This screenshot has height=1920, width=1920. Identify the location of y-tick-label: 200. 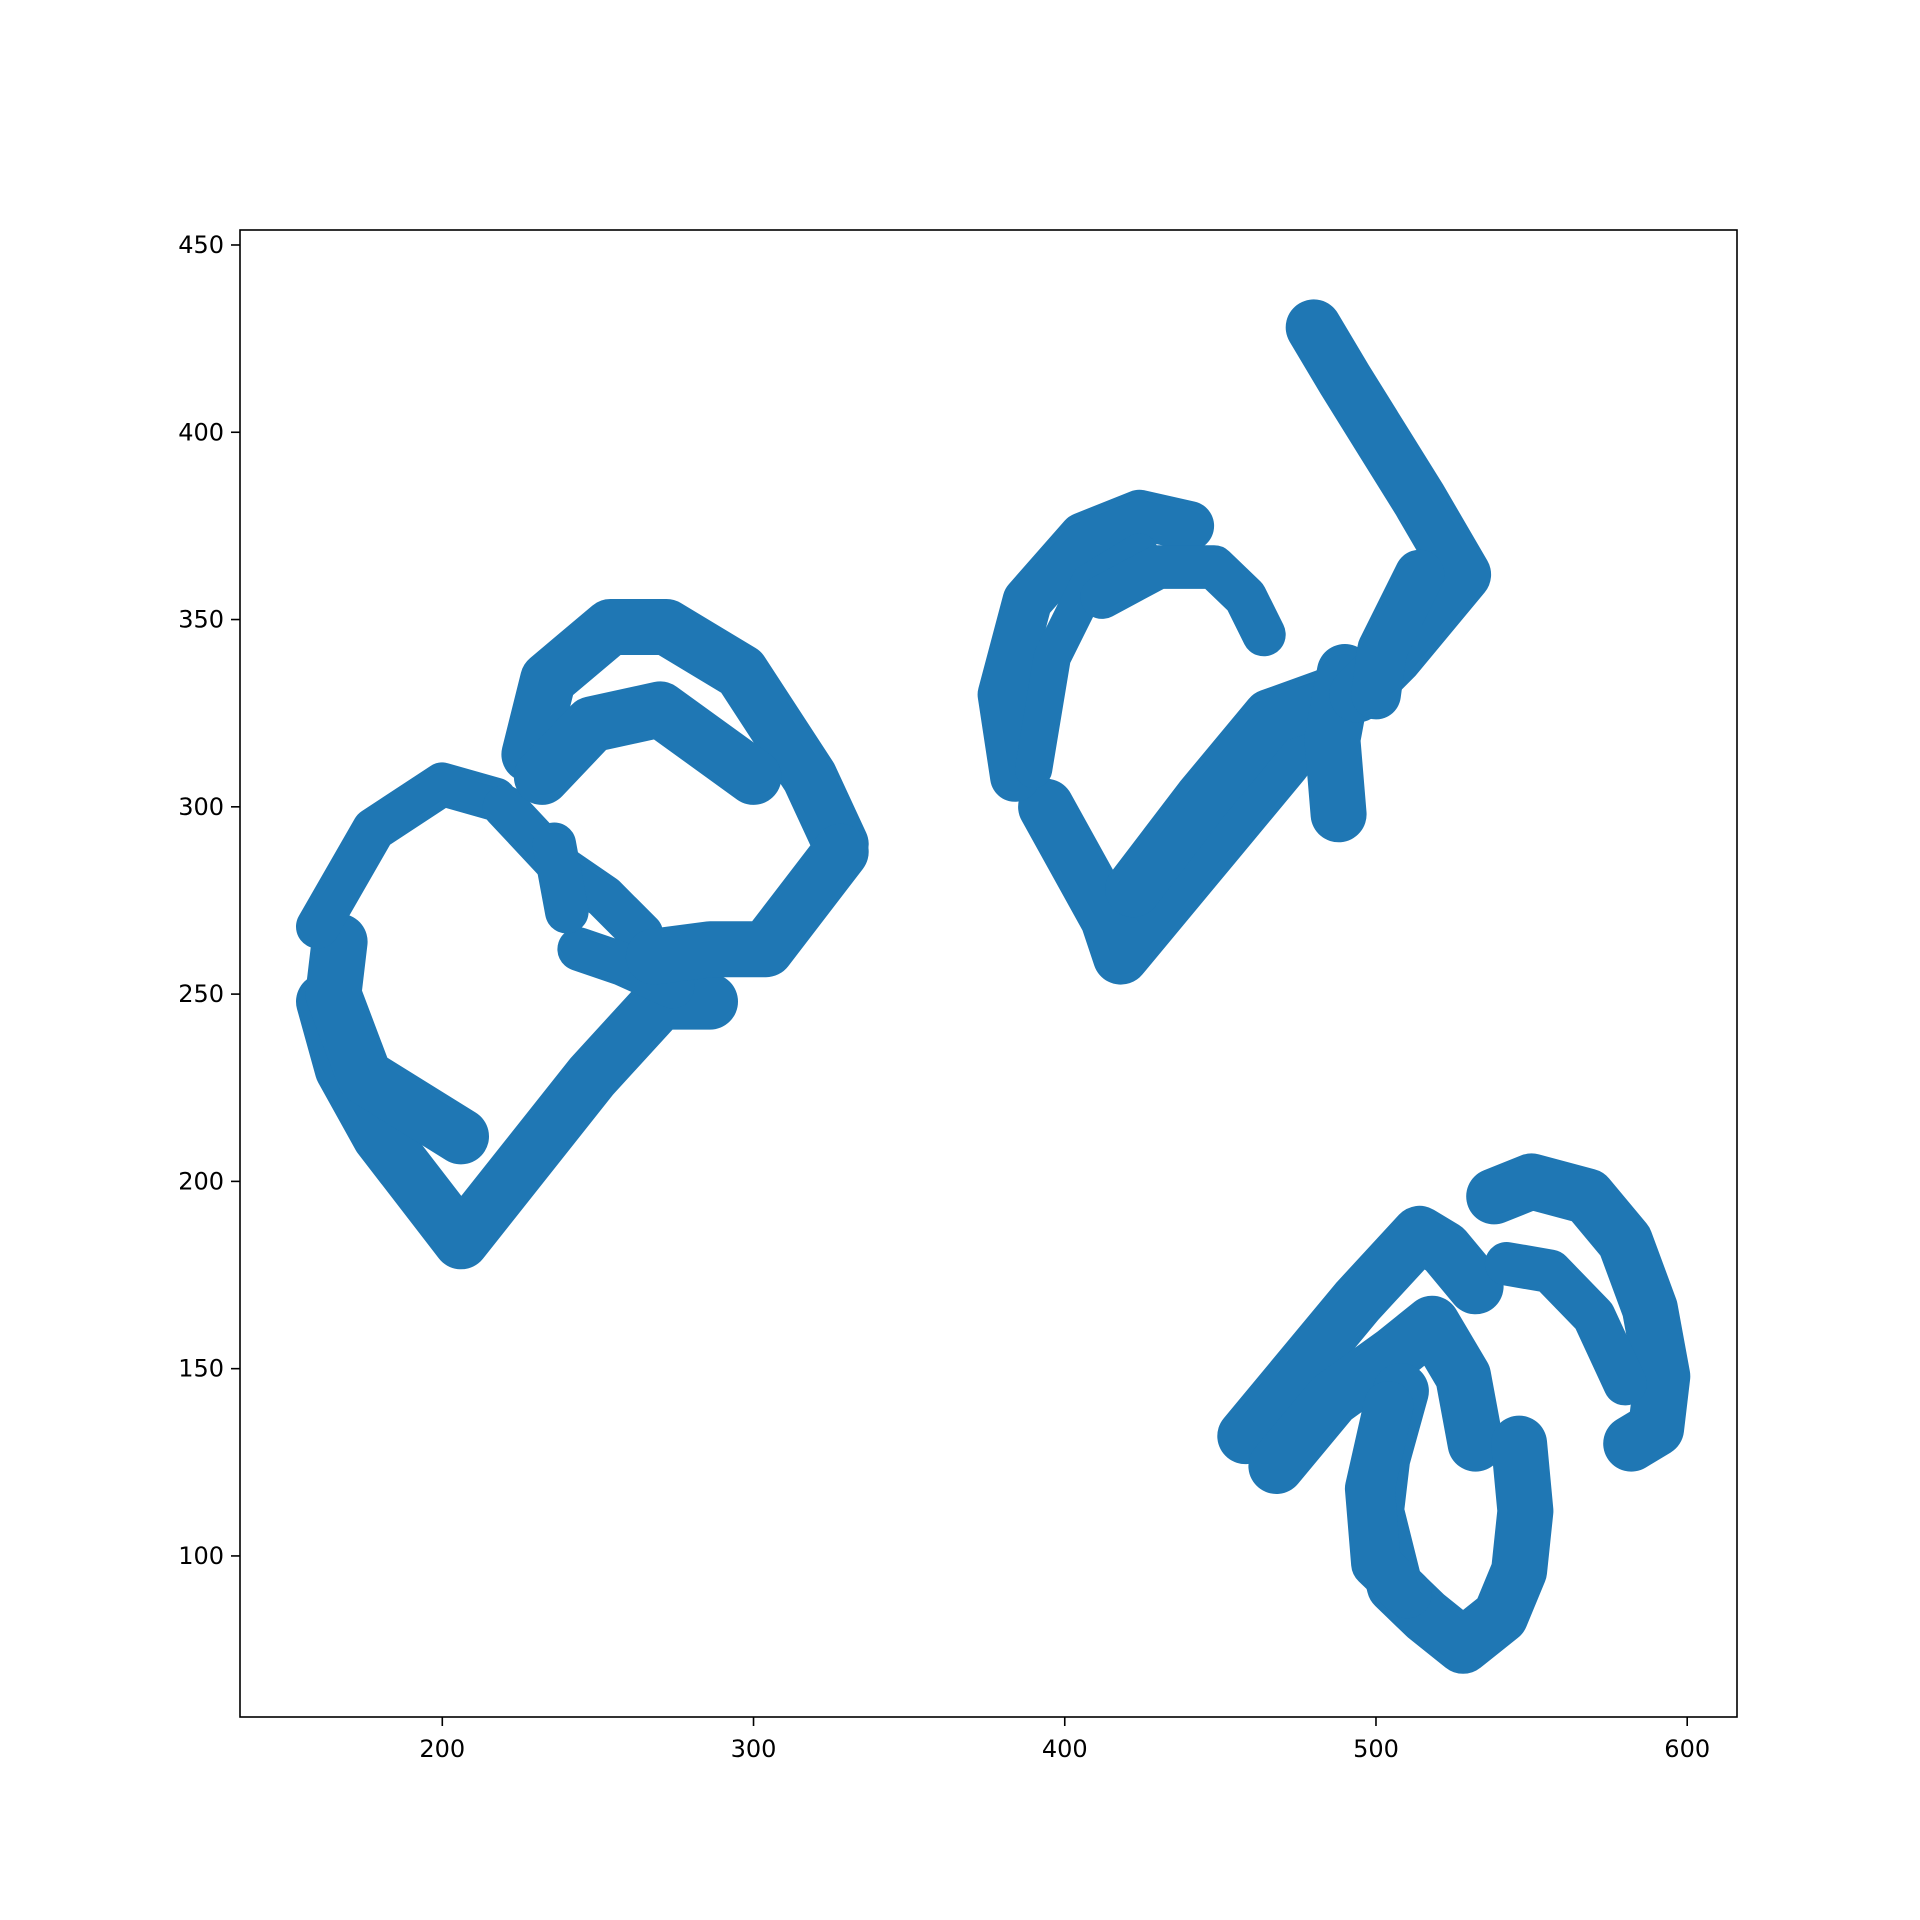
(201, 1181).